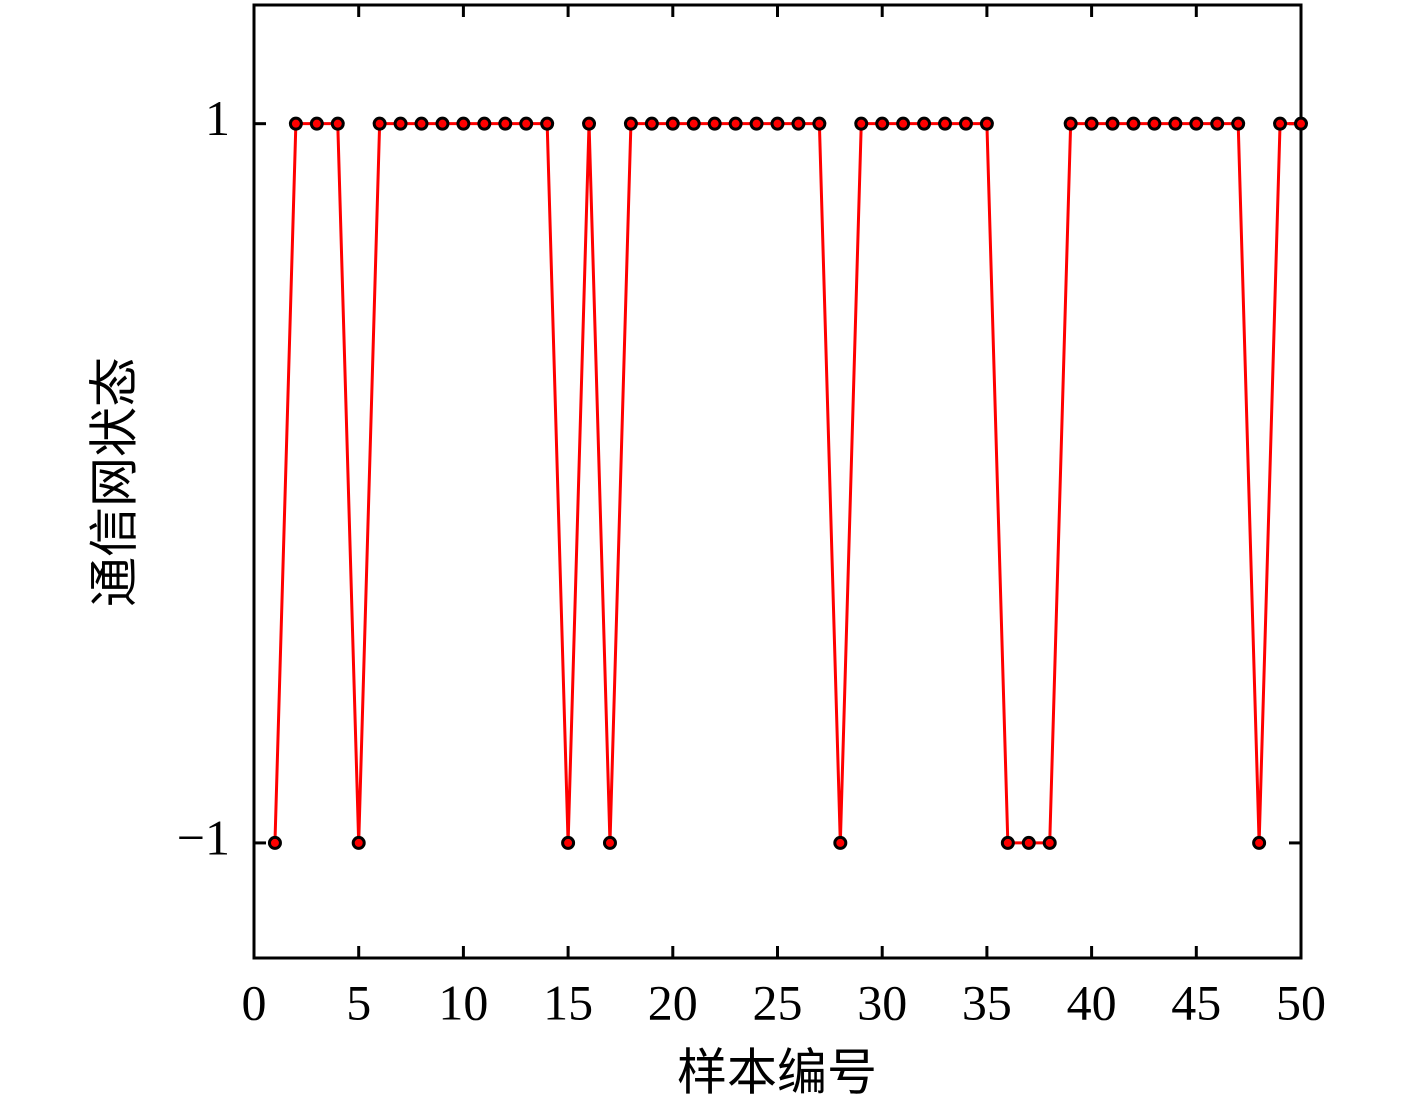 This screenshot has width=1417, height=1110. Describe the element at coordinates (987, 1002) in the screenshot. I see `x-tick-label: 35` at that location.